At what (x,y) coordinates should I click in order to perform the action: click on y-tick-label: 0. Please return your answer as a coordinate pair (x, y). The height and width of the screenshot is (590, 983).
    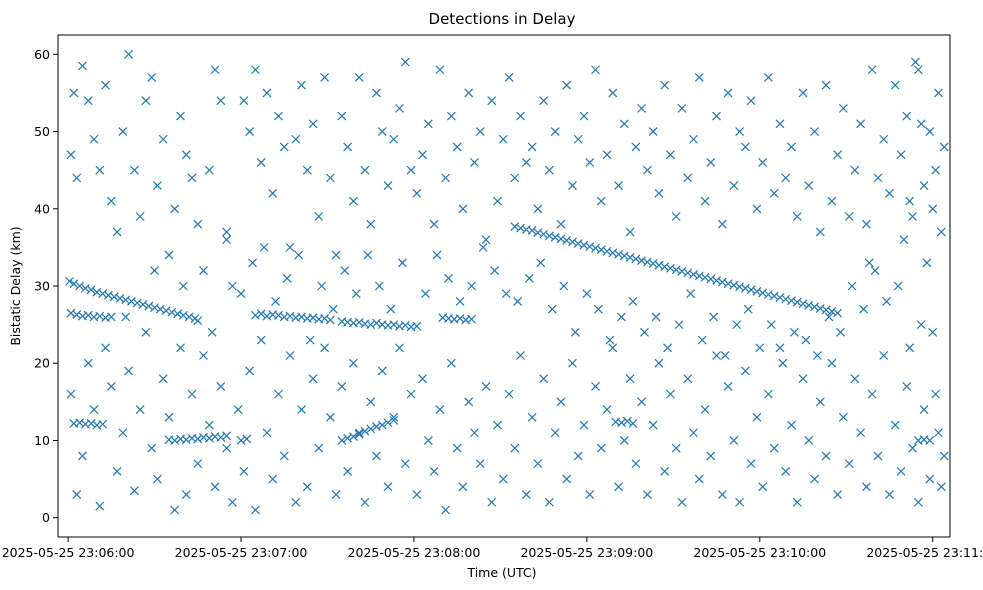
    Looking at the image, I should click on (46, 517).